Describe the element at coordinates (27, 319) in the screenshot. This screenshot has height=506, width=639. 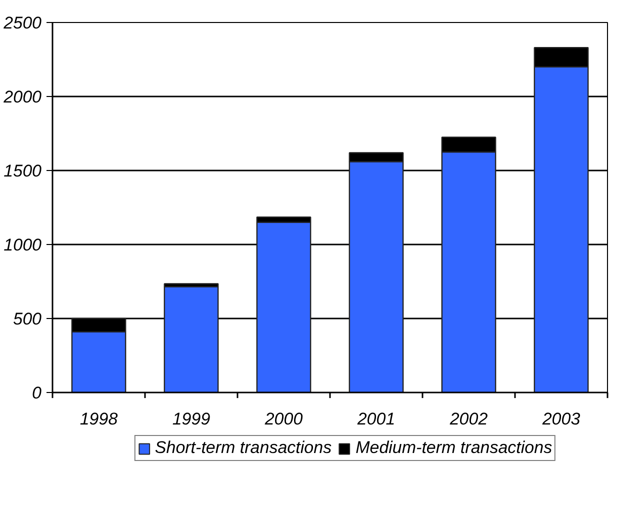
I see `y-tick-label: 500` at that location.